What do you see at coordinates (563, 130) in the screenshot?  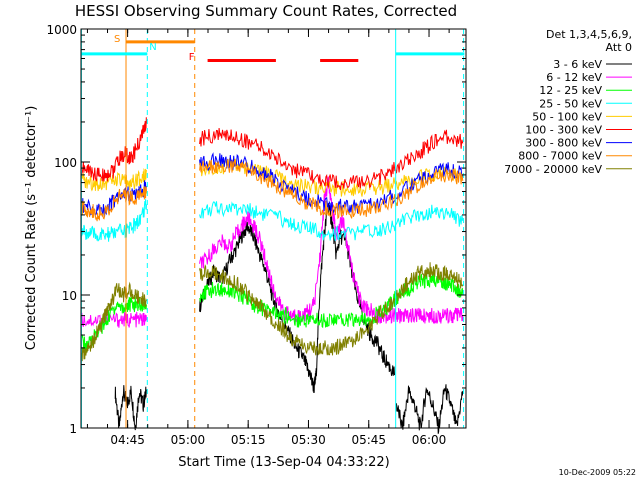 I see `legend-label: 100 - 300 keV` at bounding box center [563, 130].